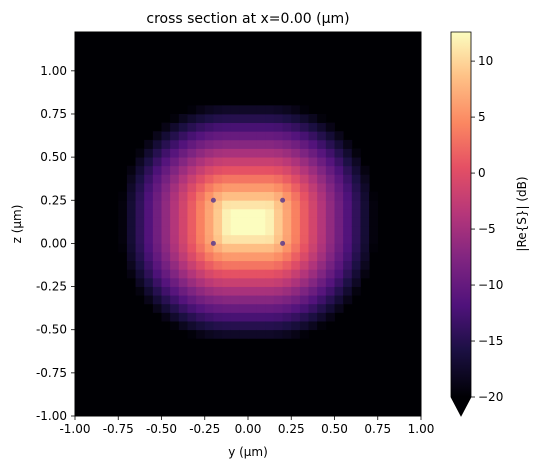 This screenshot has width=539, height=470. Describe the element at coordinates (204, 429) in the screenshot. I see `x-tick-label: -0.25` at that location.